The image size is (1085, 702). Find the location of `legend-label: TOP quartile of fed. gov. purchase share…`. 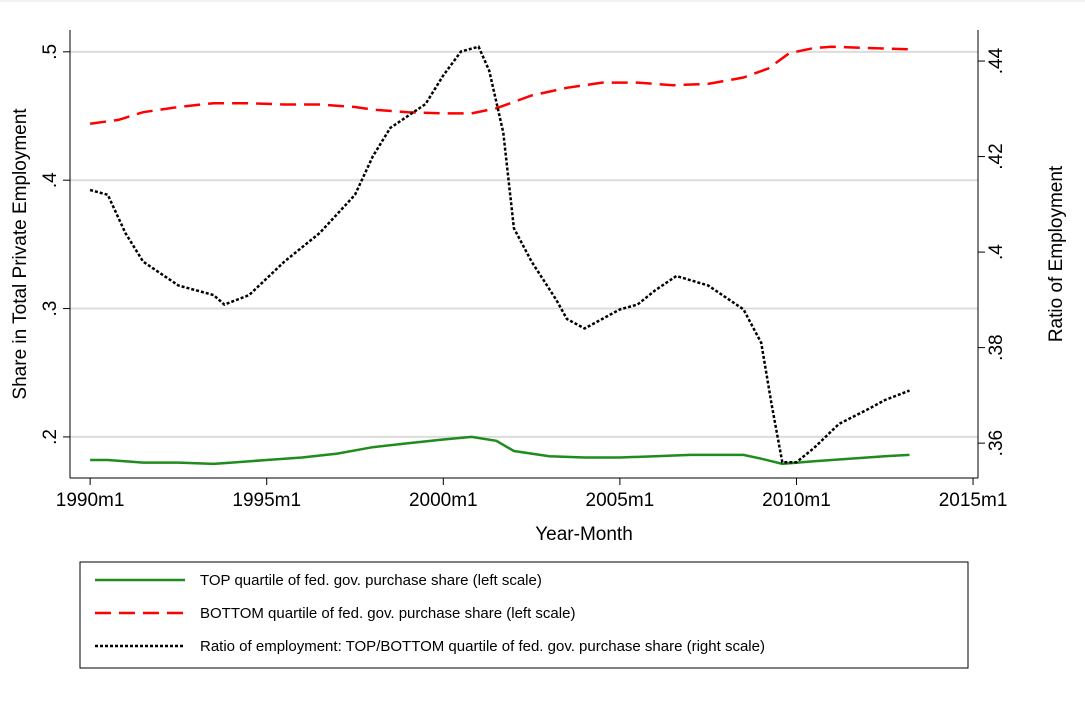

legend-label: TOP quartile of fed. gov. purchase share… is located at coordinates (371, 580).